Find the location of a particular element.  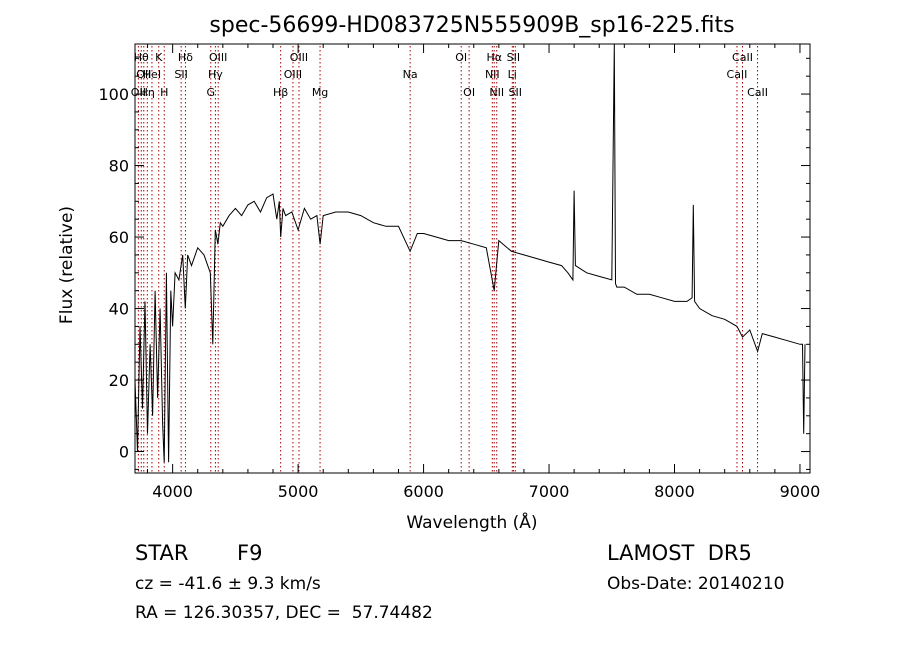

x-tick-label: 6000 is located at coordinates (423, 491).